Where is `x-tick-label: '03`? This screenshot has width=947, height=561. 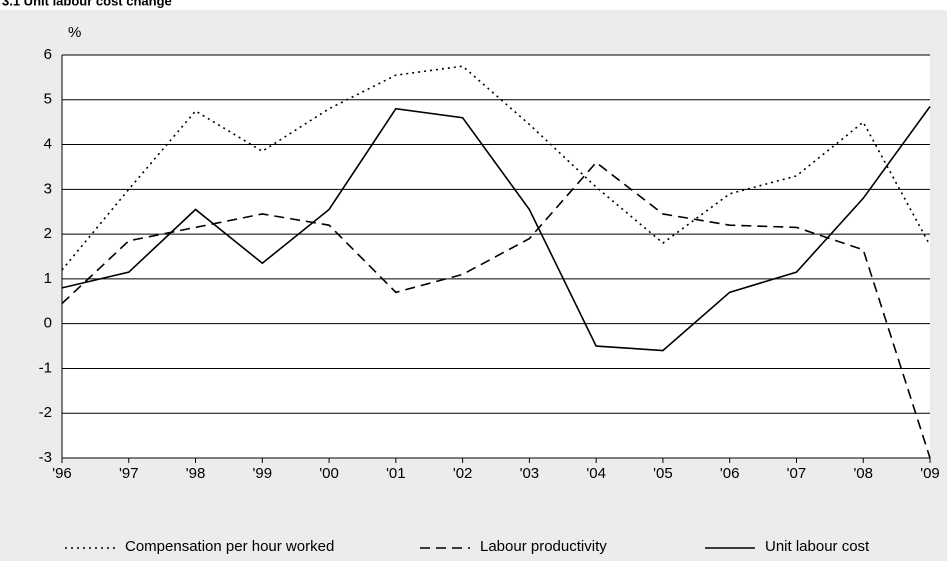
x-tick-label: '03 is located at coordinates (530, 473).